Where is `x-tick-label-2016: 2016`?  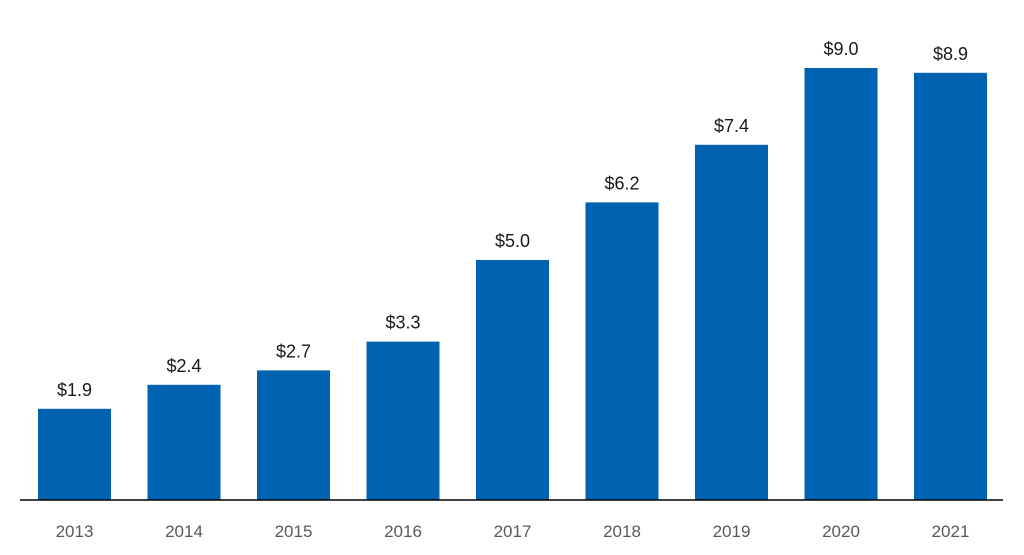
x-tick-label-2016: 2016 is located at coordinates (403, 531).